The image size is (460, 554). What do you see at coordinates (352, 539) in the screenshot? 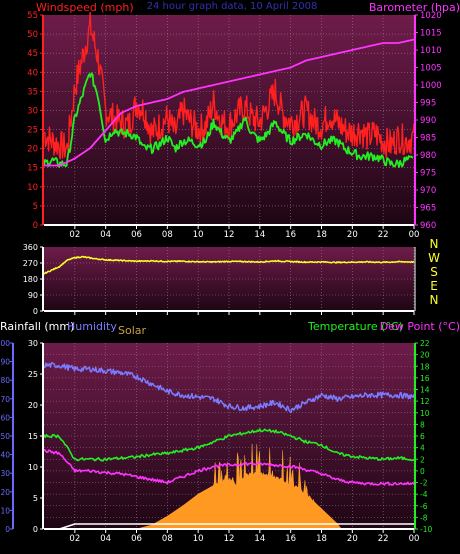
I see `x-tick-label: 20` at bounding box center [352, 539].